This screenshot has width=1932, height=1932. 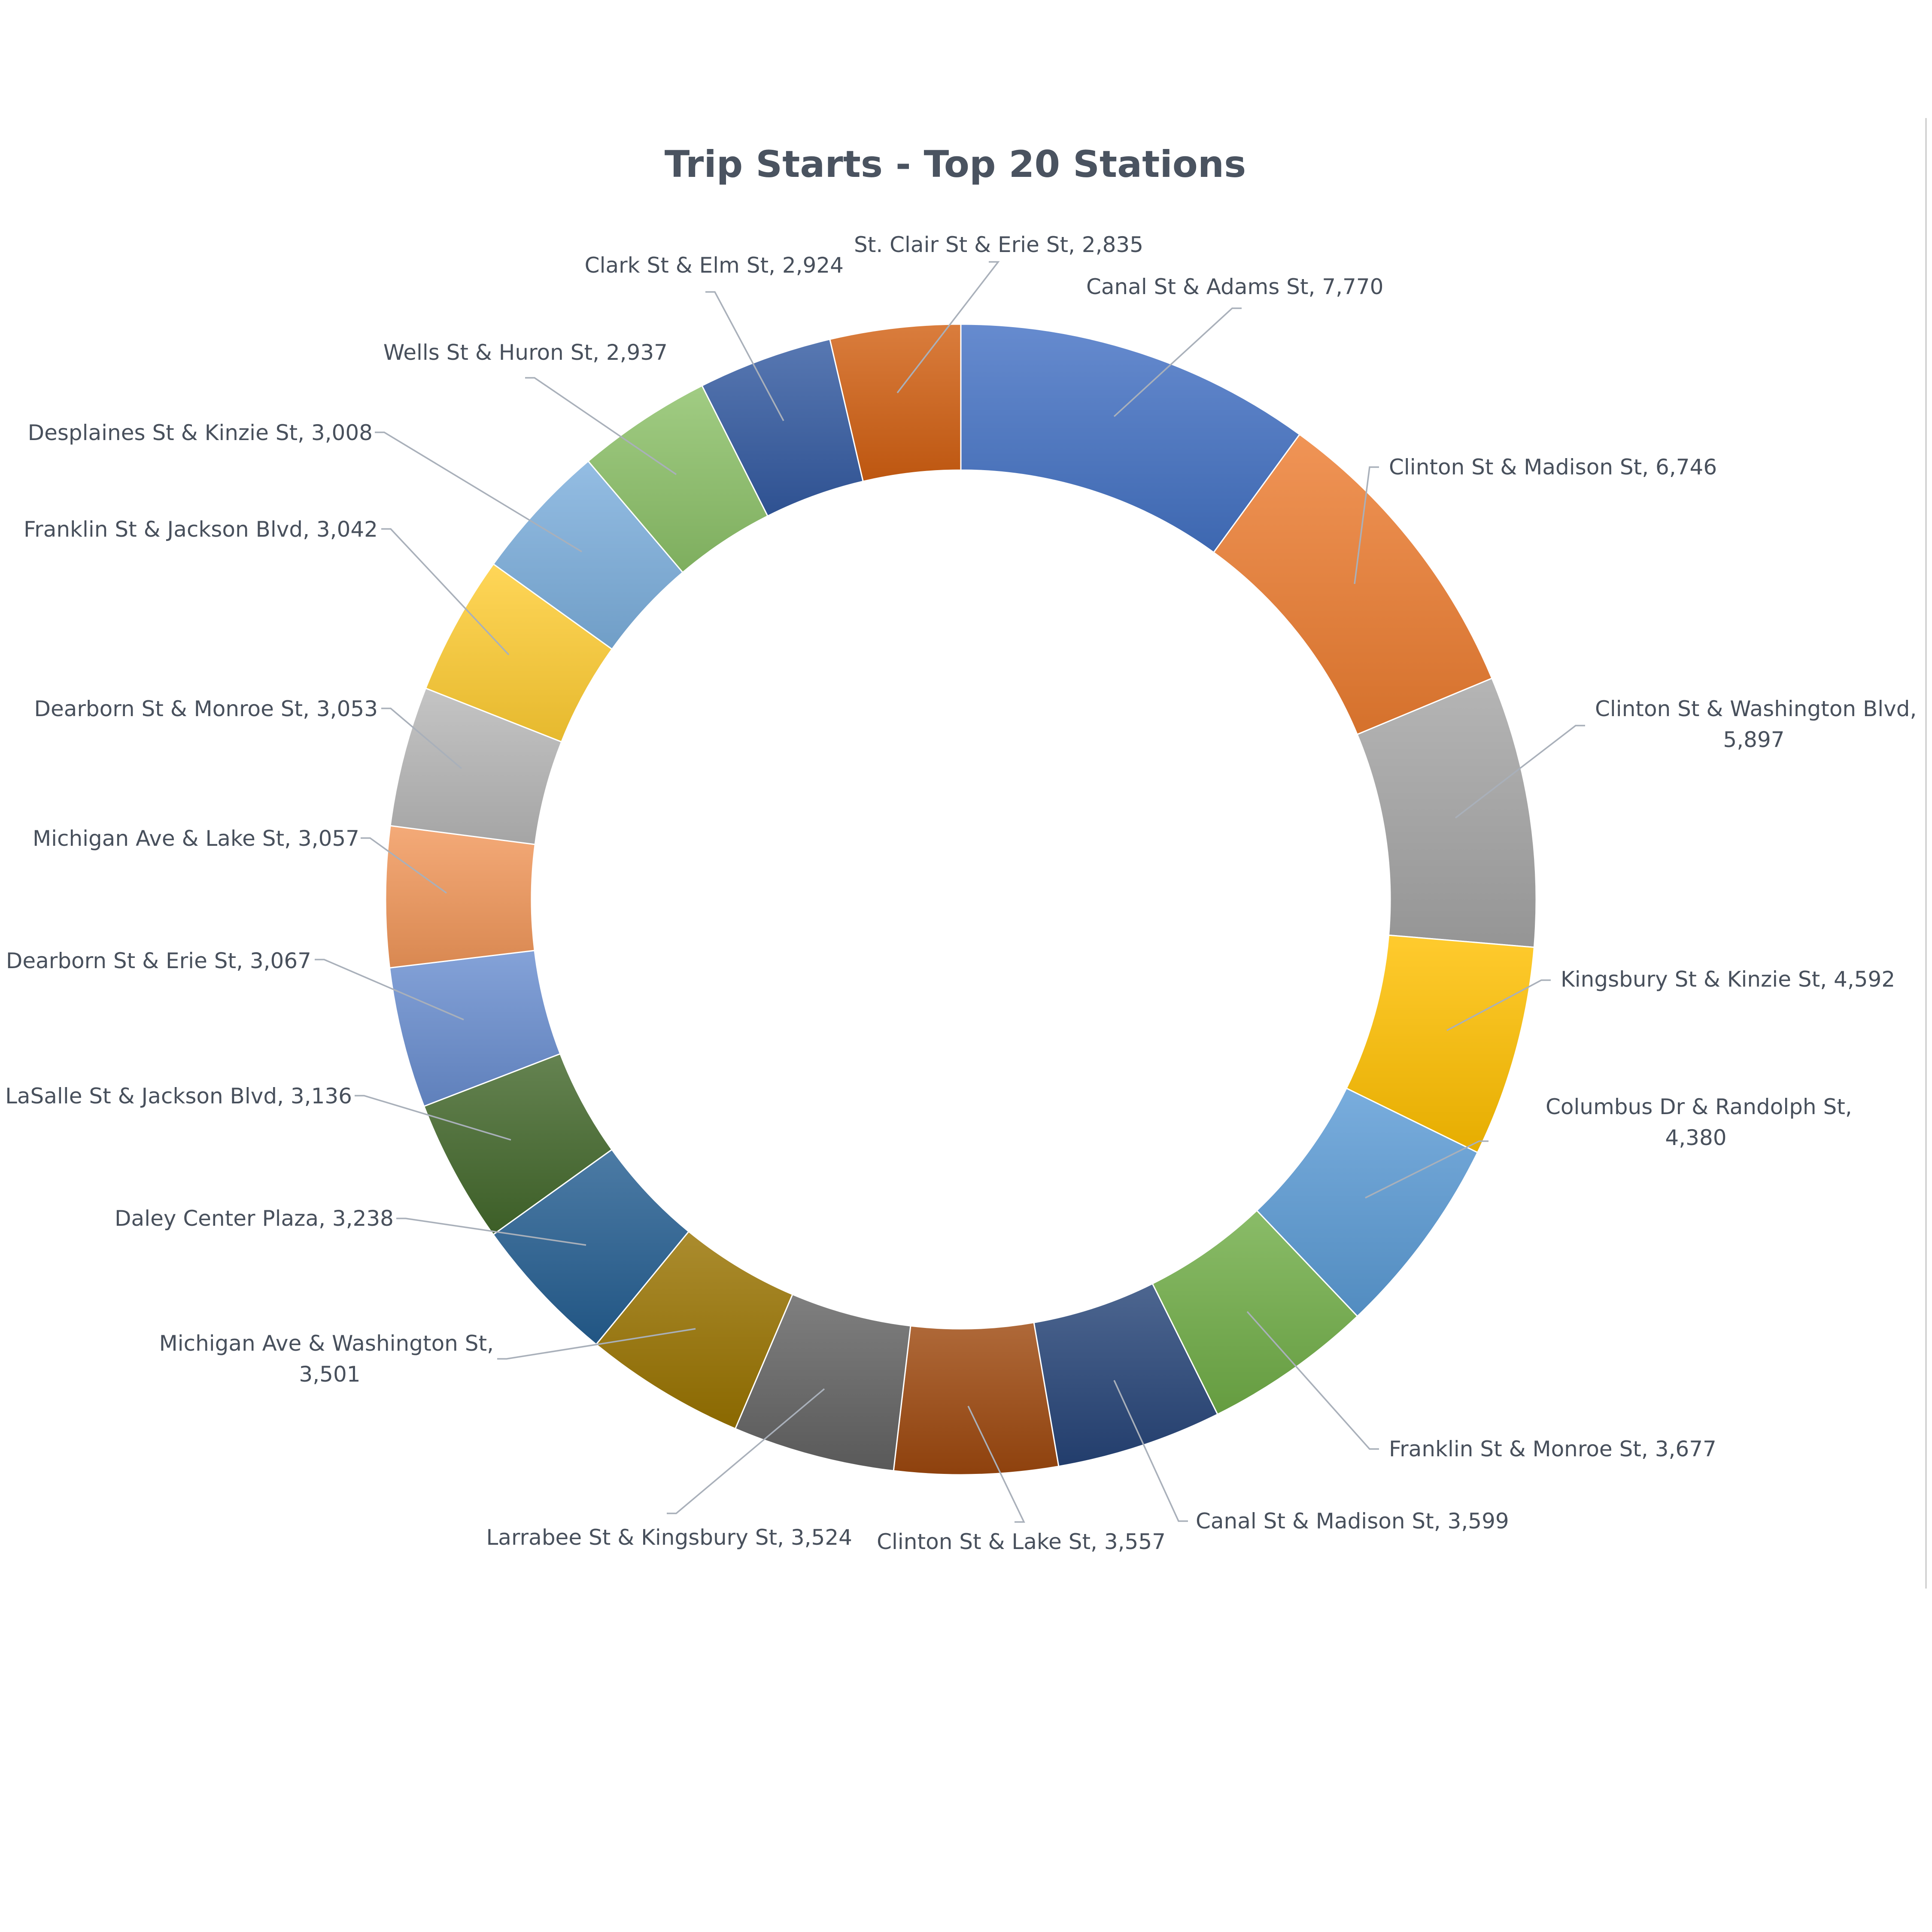 I want to click on data-label-value: 4,380, so click(x=1696, y=1137).